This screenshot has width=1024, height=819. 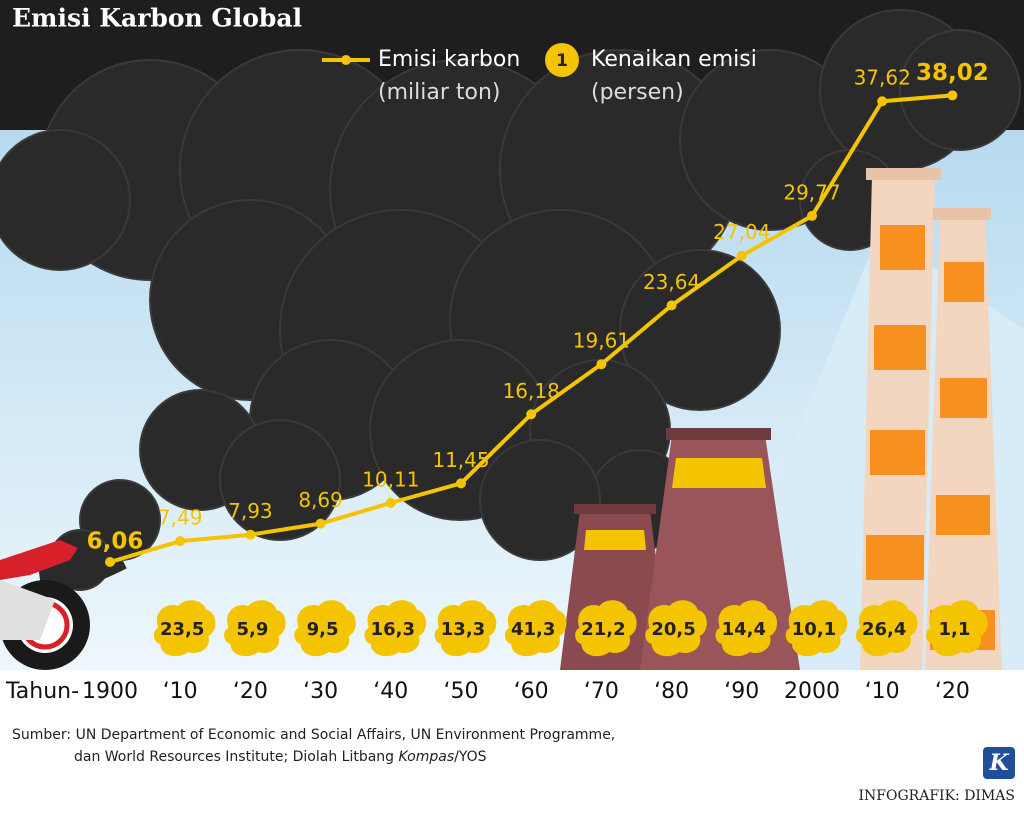 I want to click on axis-prefix: Tahun-, so click(x=42, y=691).